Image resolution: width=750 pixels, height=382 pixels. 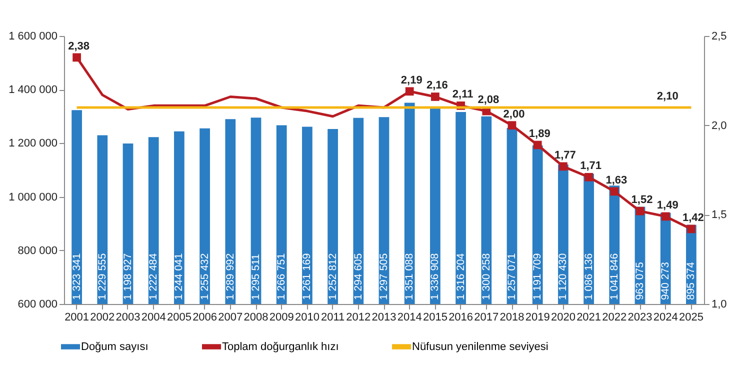 I want to click on x-tick-label: 2023, so click(x=640, y=318).